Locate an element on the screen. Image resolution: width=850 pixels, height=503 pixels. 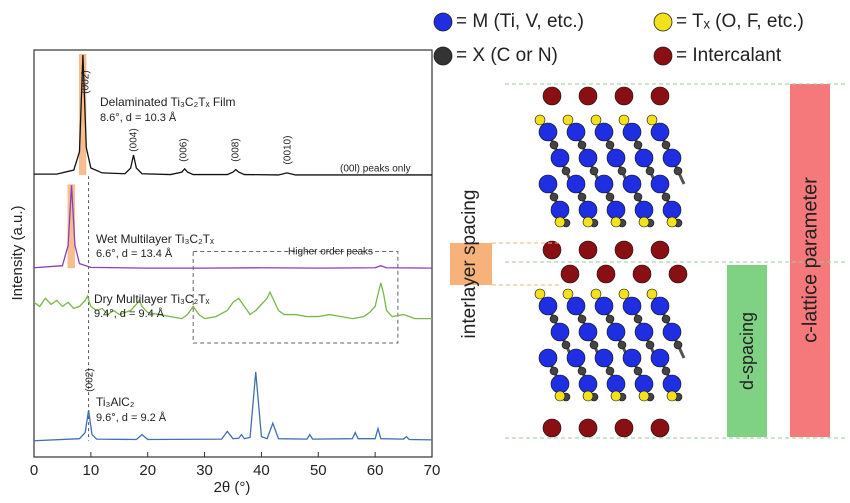
peak-highlight is located at coordinates (82, 114).